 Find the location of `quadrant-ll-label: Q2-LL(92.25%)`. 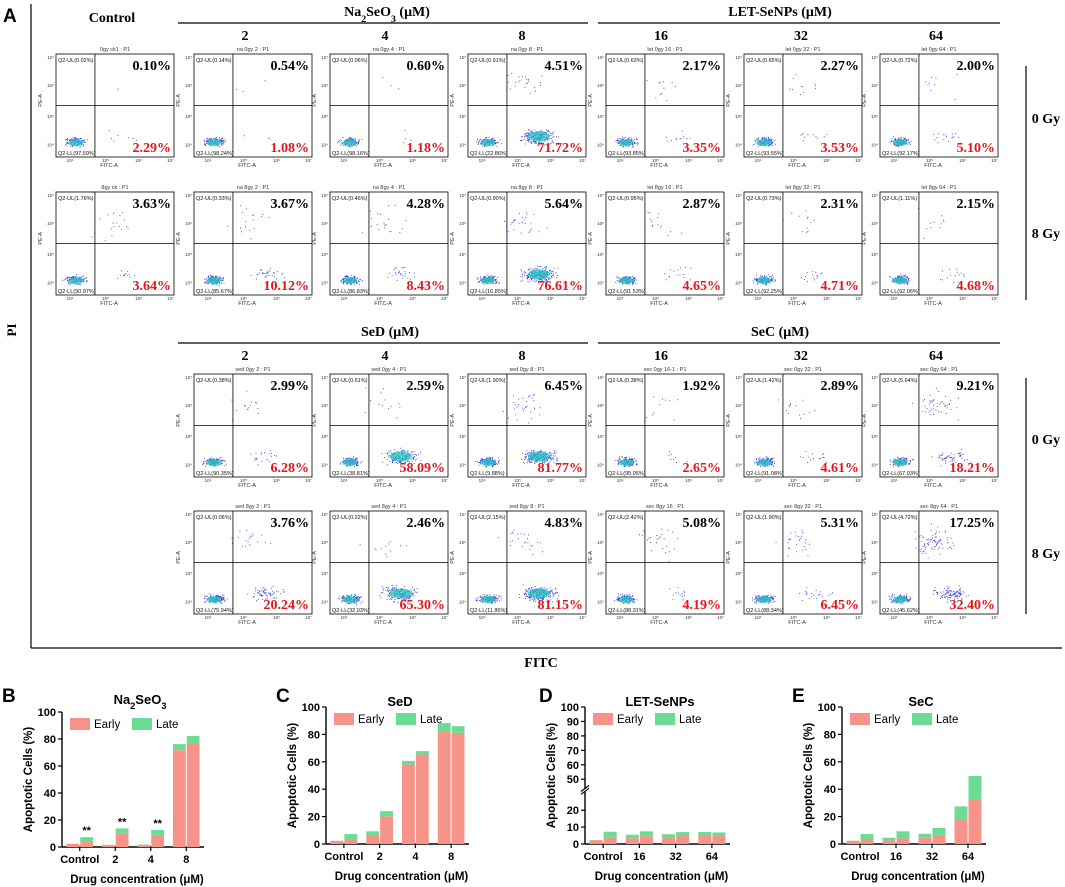

quadrant-ll-label: Q2-LL(92.25%) is located at coordinates (765, 292).